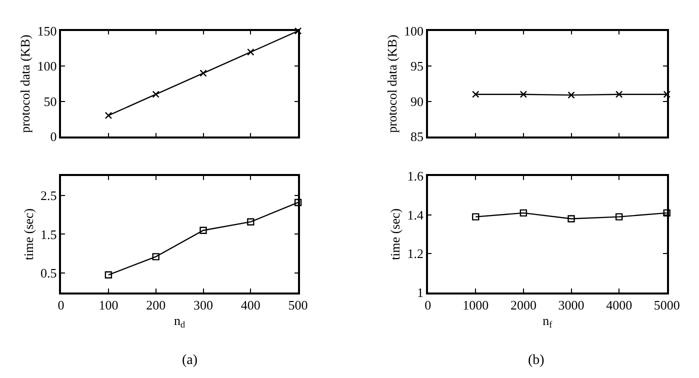 This screenshot has width=699, height=378. I want to click on y-tick-label: 1.5, so click(48, 234).